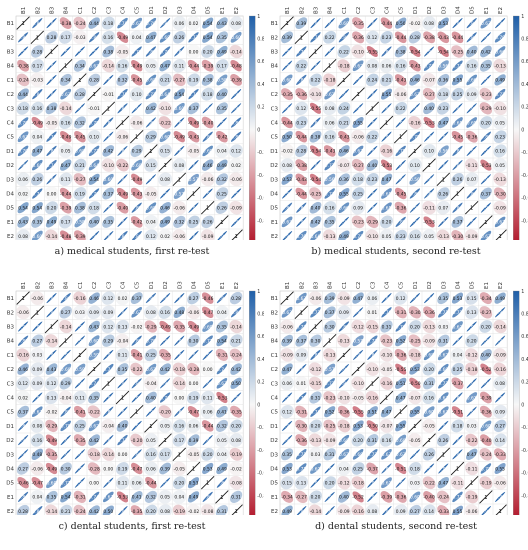  What do you see at coordinates (443, 152) in the screenshot?
I see `cell-value: 0.56` at bounding box center [443, 152].